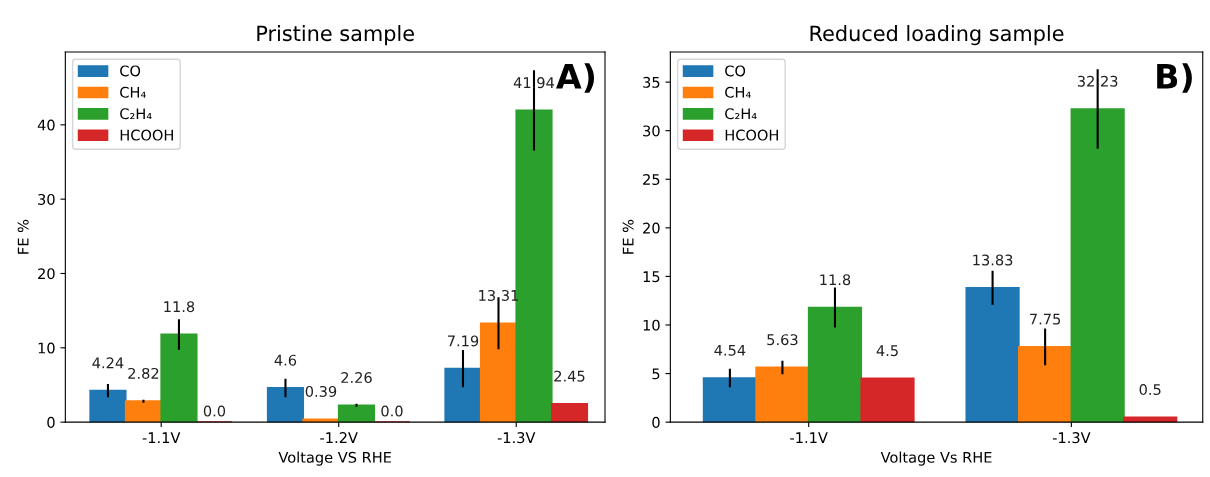  I want to click on data-label: 0.39, so click(321, 391).